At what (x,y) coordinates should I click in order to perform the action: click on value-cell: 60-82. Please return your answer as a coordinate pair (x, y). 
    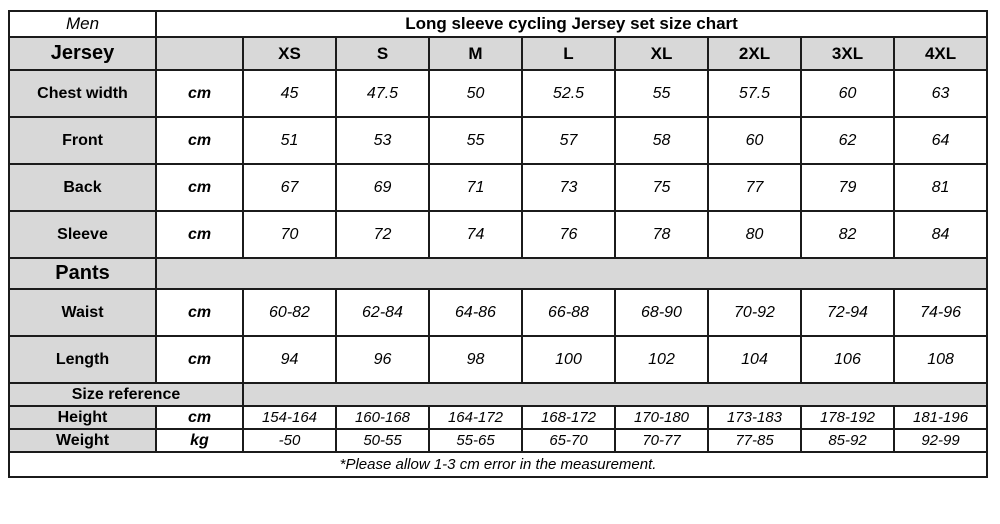
    Looking at the image, I should click on (289, 312).